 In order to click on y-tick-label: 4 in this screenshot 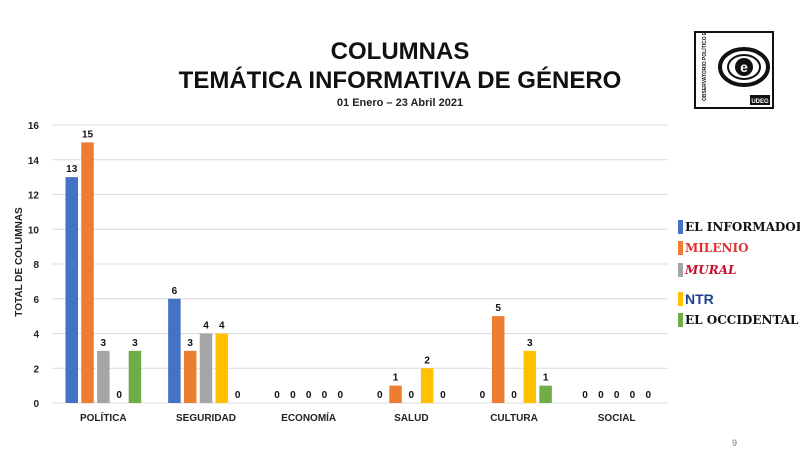, I will do `click(36, 335)`.